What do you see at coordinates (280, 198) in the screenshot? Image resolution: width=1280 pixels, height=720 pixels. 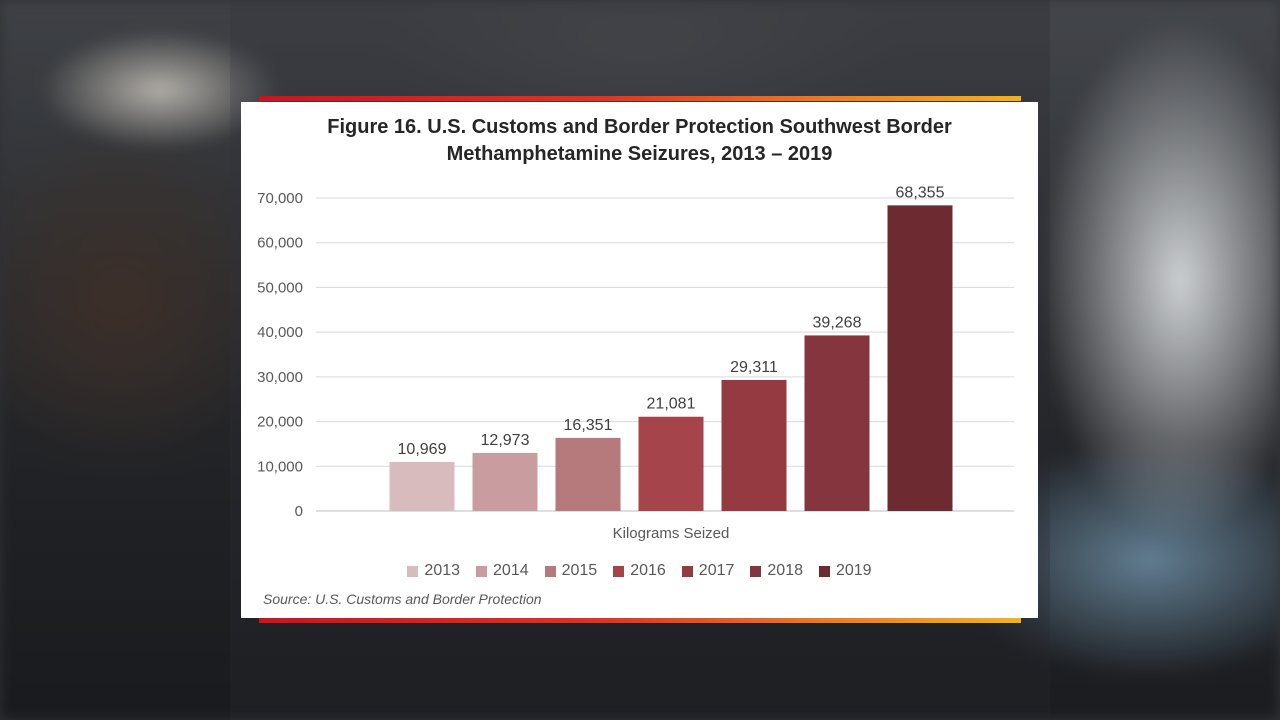 I see `y-tick-label: 70,000` at bounding box center [280, 198].